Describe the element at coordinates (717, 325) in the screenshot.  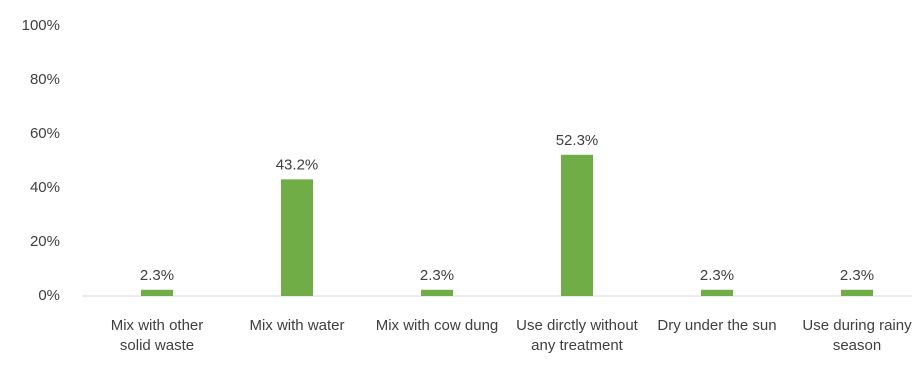
I see `x-tick-label: Dry under the sun` at that location.